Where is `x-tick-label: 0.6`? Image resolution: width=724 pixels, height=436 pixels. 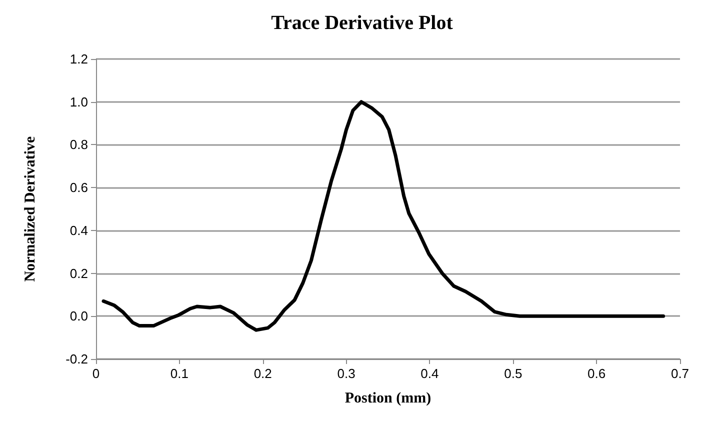 x-tick-label: 0.6 is located at coordinates (597, 373).